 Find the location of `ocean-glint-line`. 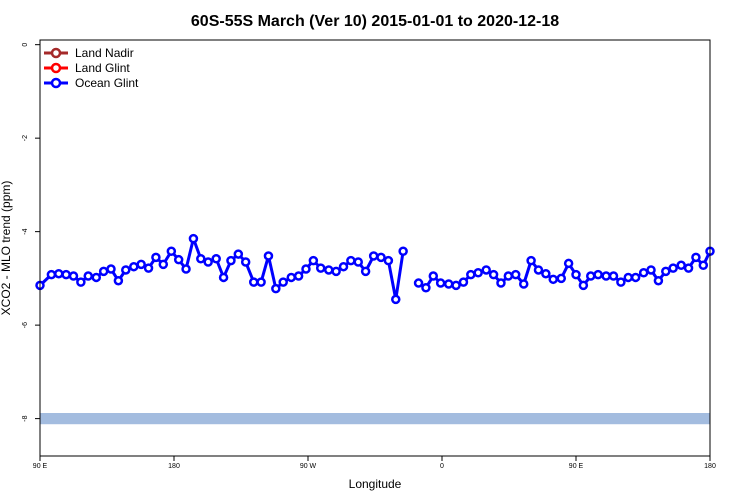

ocean-glint-line is located at coordinates (564, 270).